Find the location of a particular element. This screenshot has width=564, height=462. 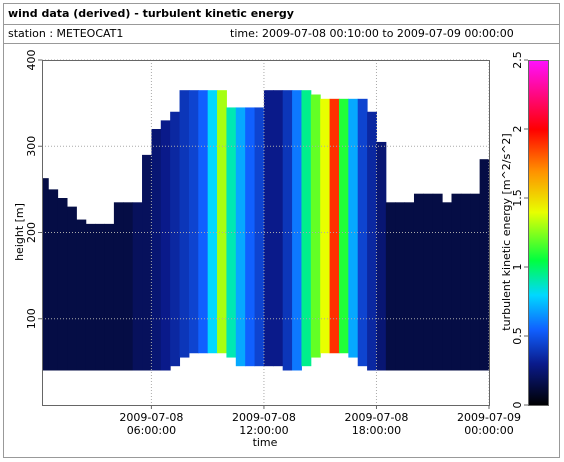

colorbar-tick-label: 1 is located at coordinates (517, 267).